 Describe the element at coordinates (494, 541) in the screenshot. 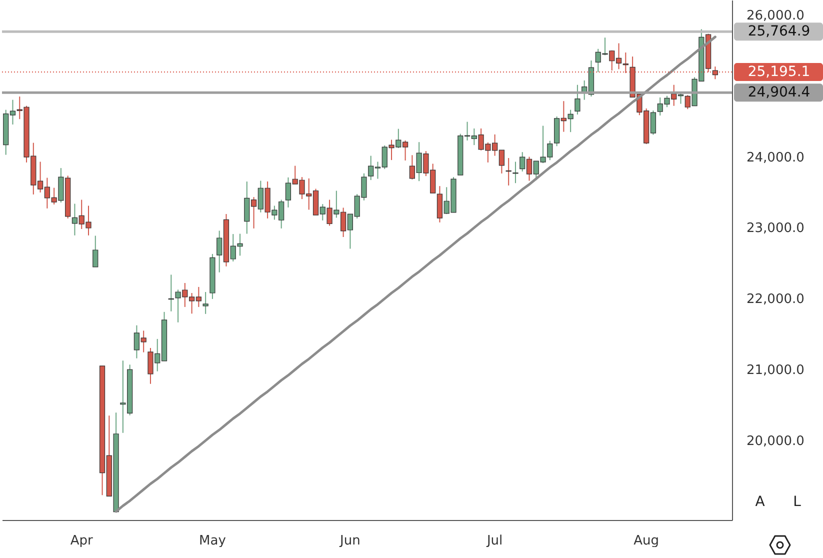

I see `x-tick-label: Jul` at that location.